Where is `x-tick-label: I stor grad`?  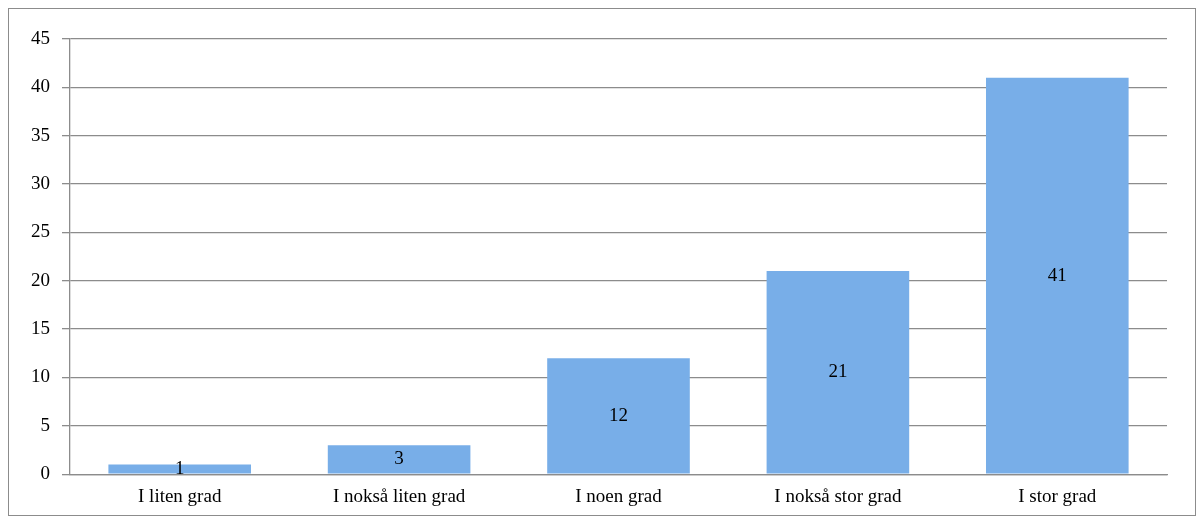 x-tick-label: I stor grad is located at coordinates (1057, 495).